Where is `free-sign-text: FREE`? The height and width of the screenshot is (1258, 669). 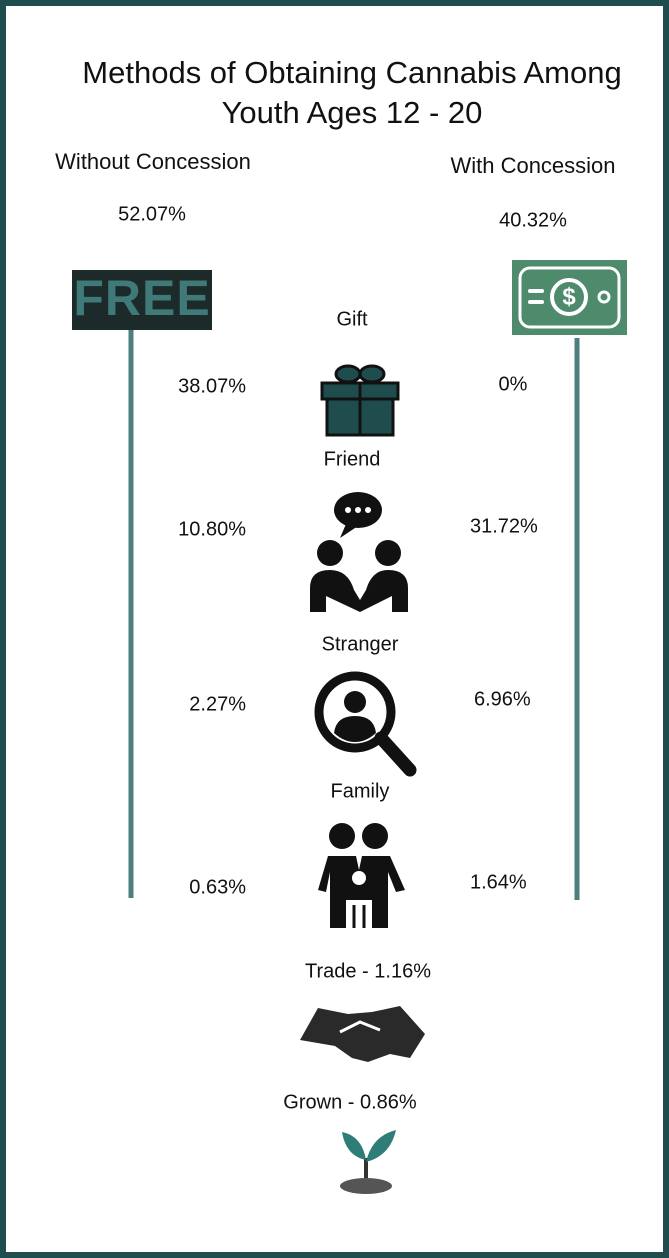
free-sign-text: FREE is located at coordinates (141, 298).